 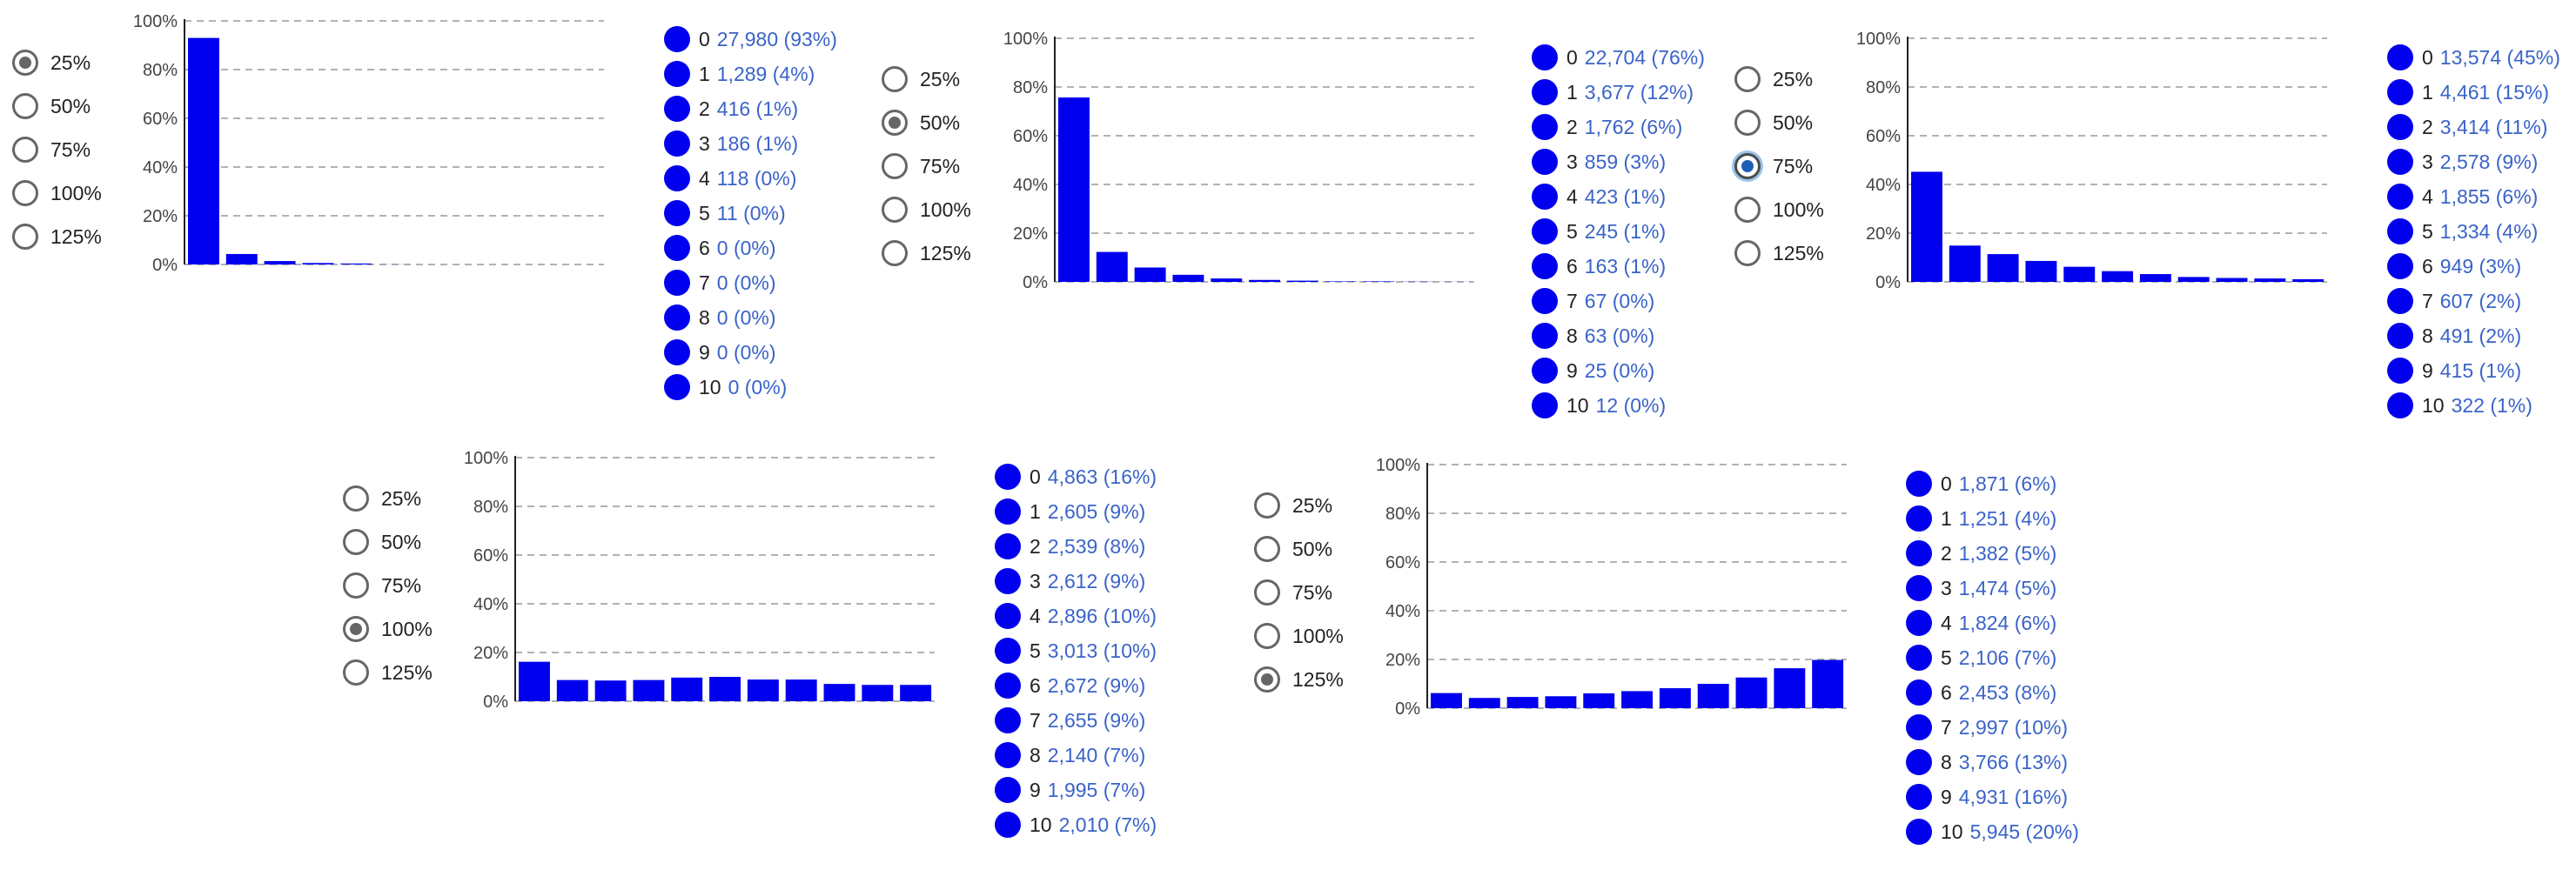 I want to click on legend-value: 4,461 (15%), so click(x=2494, y=92).